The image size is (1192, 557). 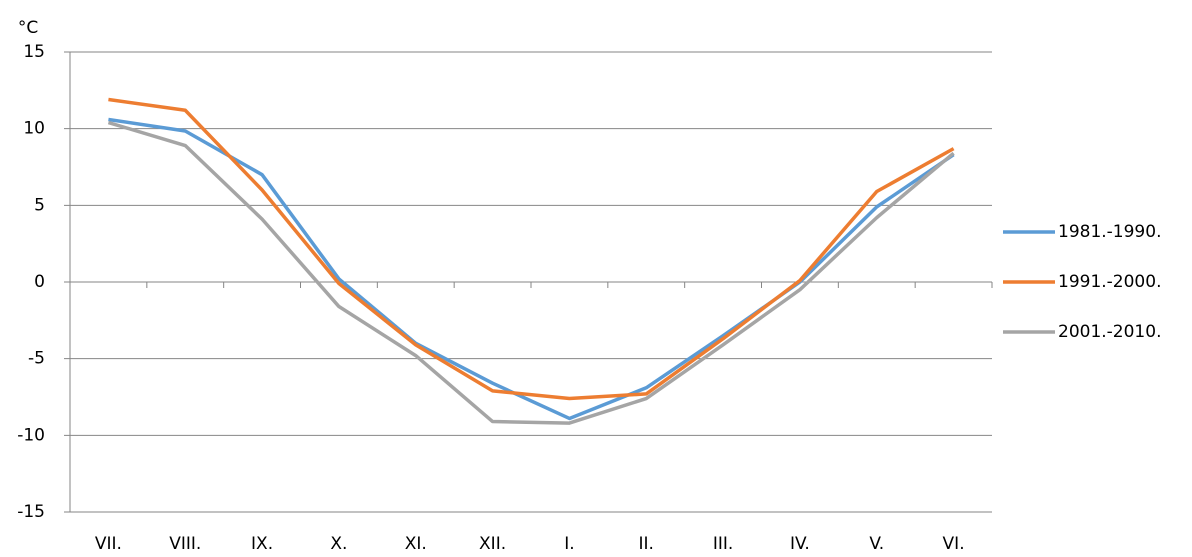 I want to click on y-tick-label: -15, so click(x=31, y=512).